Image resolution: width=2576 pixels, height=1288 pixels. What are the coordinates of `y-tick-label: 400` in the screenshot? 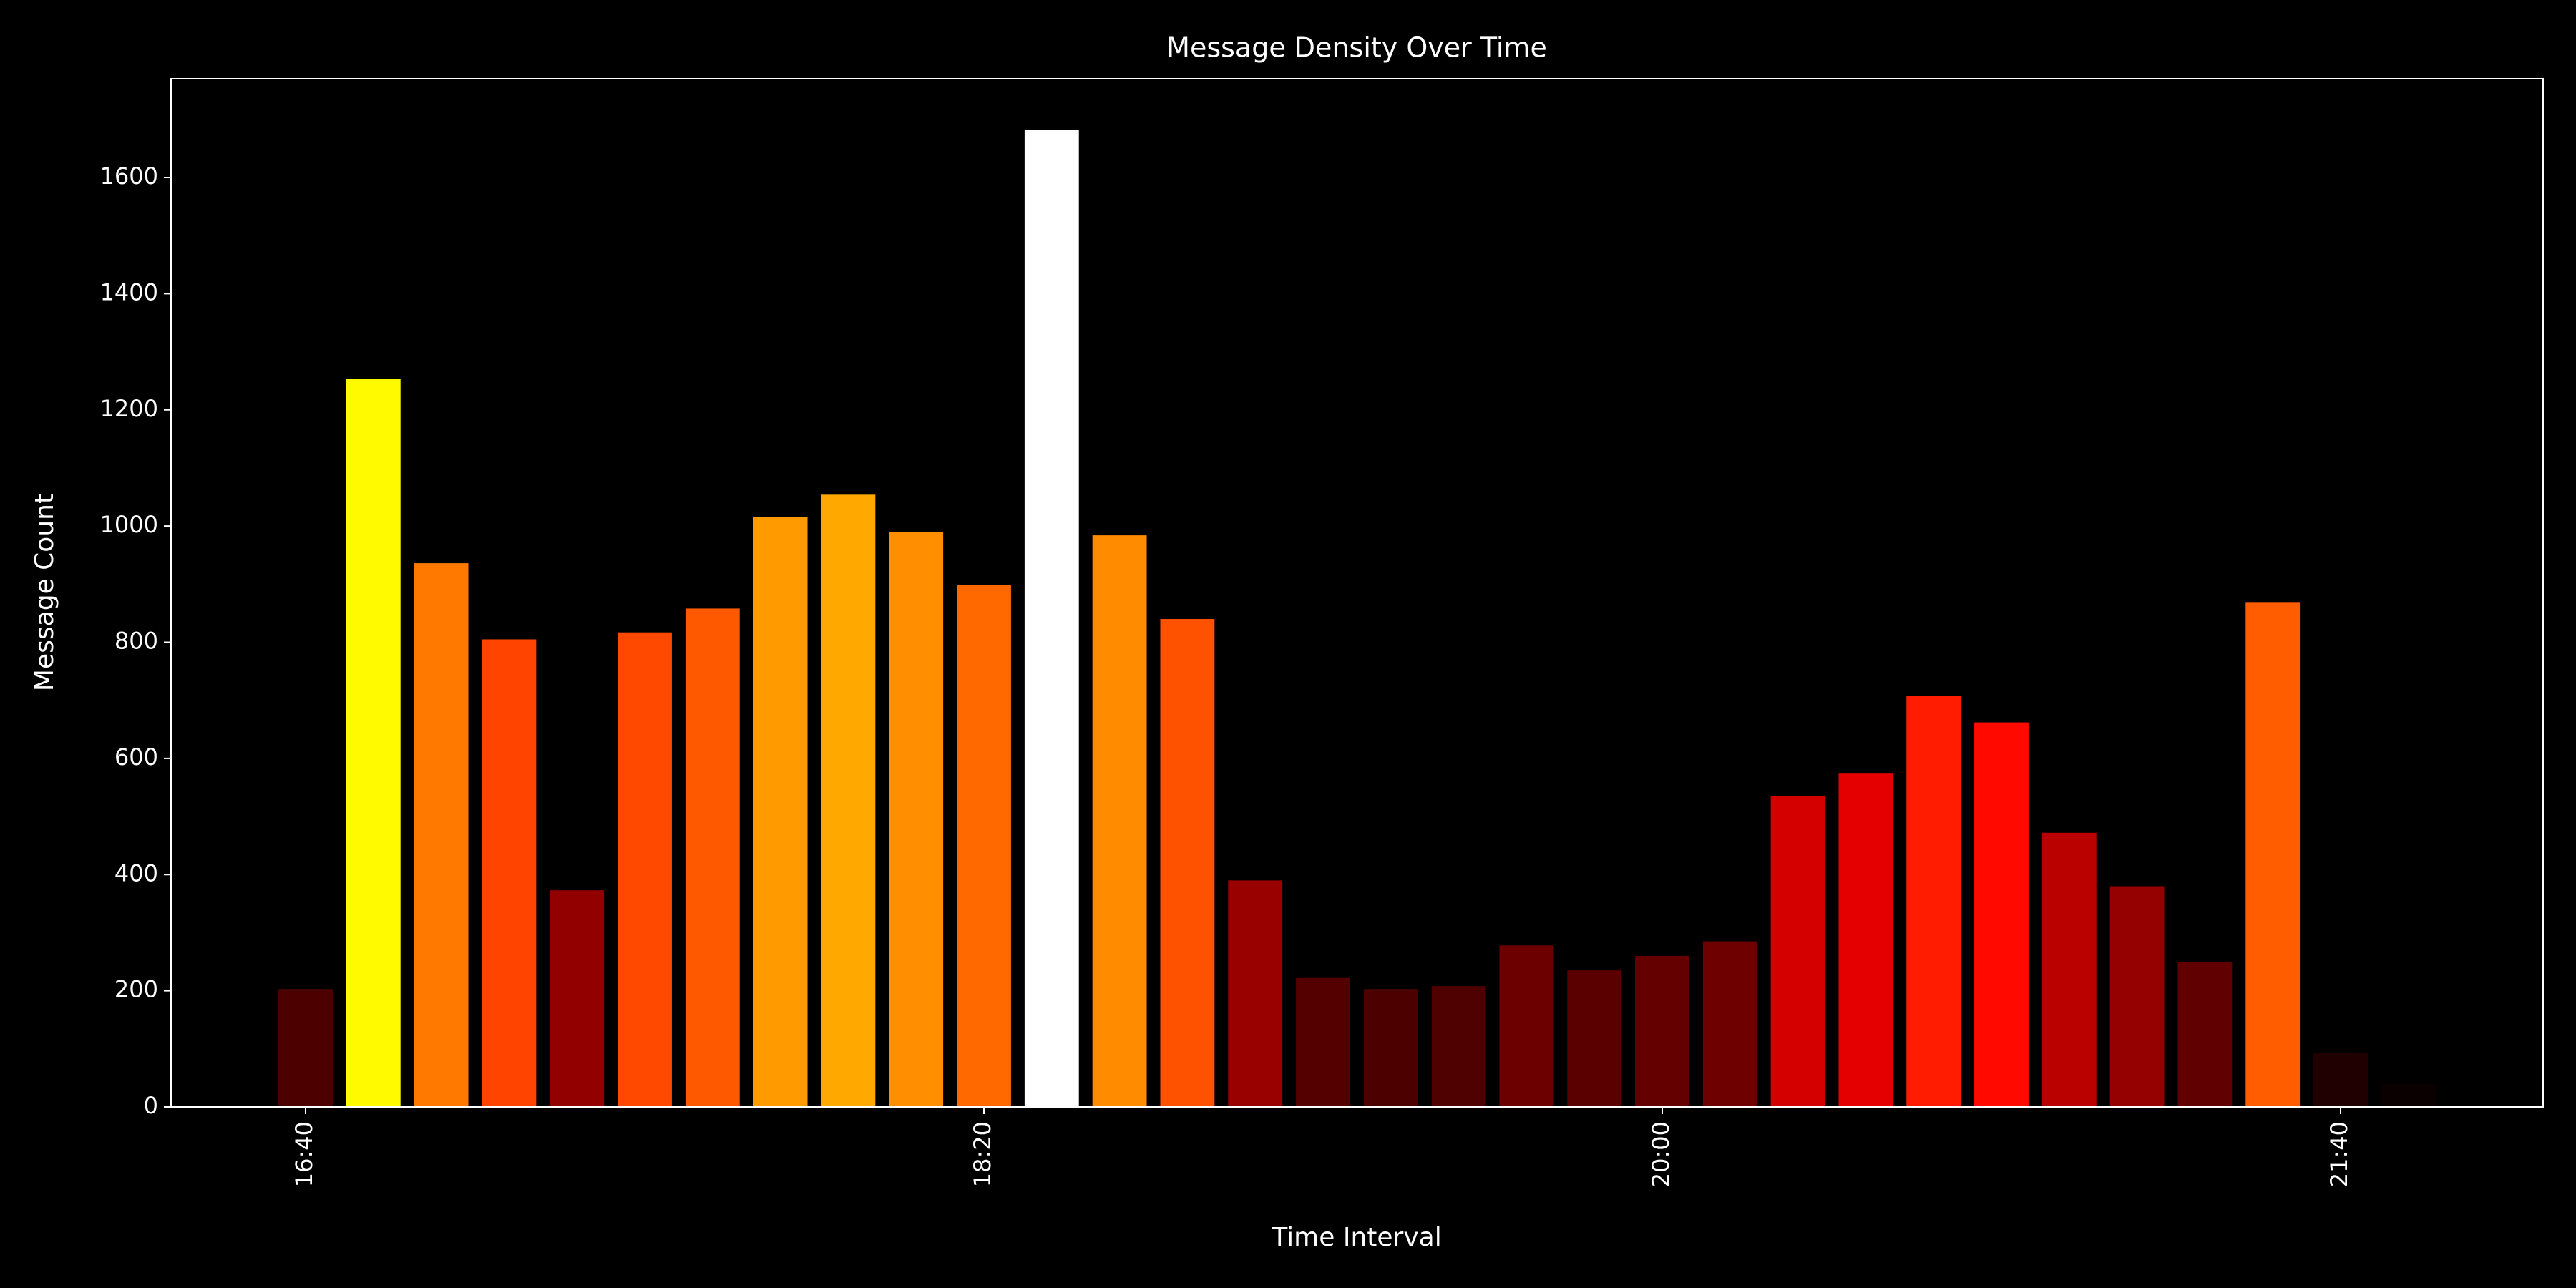 It's located at (136, 873).